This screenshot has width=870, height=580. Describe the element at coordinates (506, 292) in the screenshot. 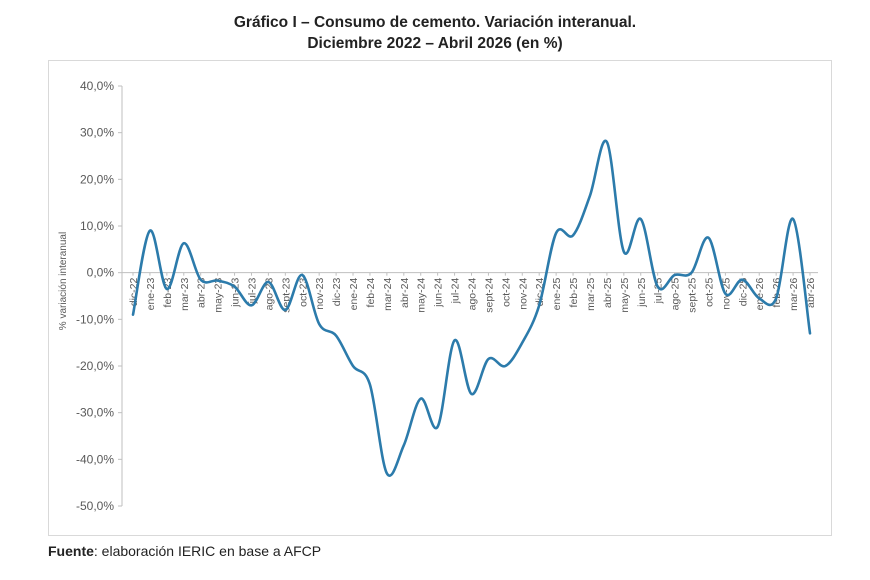

I see `x-tick-label: oct-24` at that location.